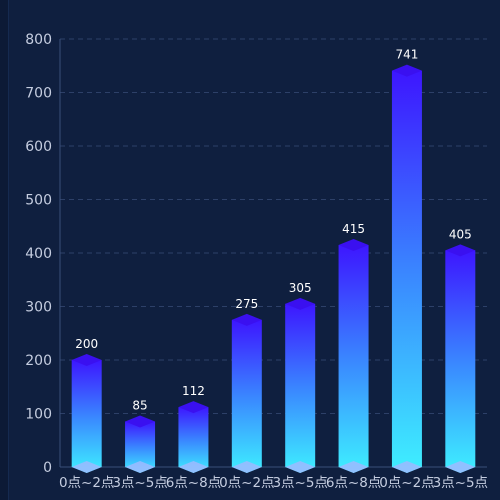 Image resolution: width=500 pixels, height=500 pixels. What do you see at coordinates (86, 344) in the screenshot?
I see `data-label: 200` at bounding box center [86, 344].